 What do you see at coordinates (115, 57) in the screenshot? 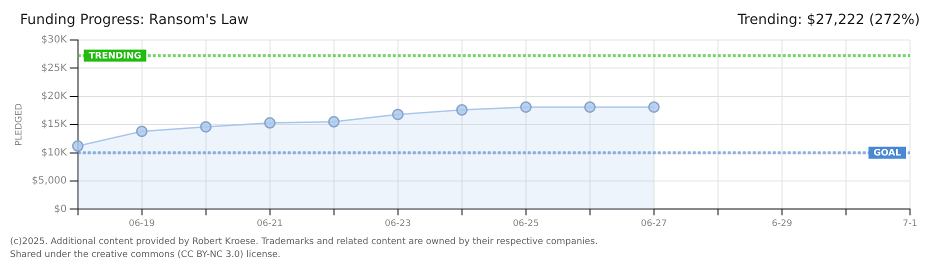
I see `ref-line-label: TRENDING` at bounding box center [115, 57].